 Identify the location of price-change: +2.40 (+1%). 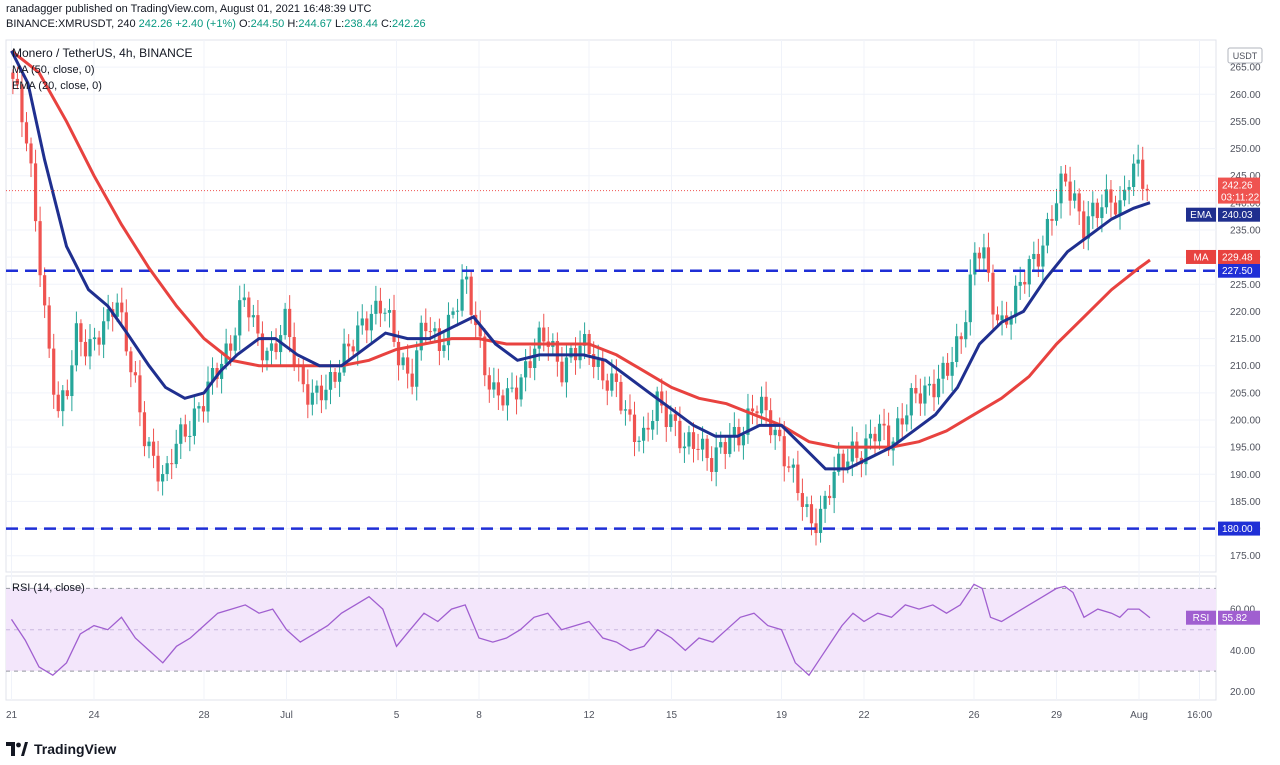
(205, 24).